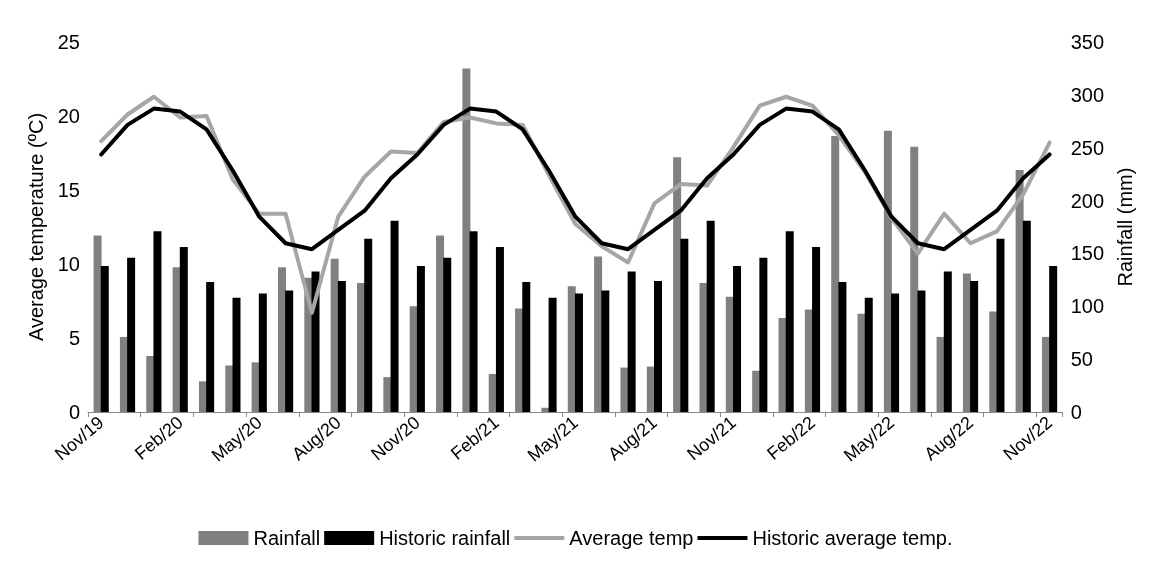  I want to click on y2-axis-title: Rainfall (mm), so click(1125, 227).